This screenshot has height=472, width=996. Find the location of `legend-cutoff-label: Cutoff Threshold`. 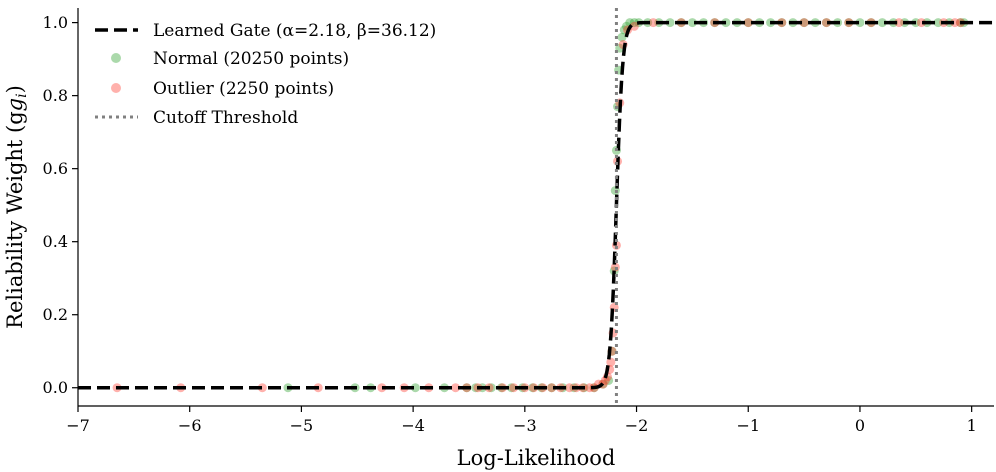

legend-cutoff-label: Cutoff Threshold is located at coordinates (225, 118).